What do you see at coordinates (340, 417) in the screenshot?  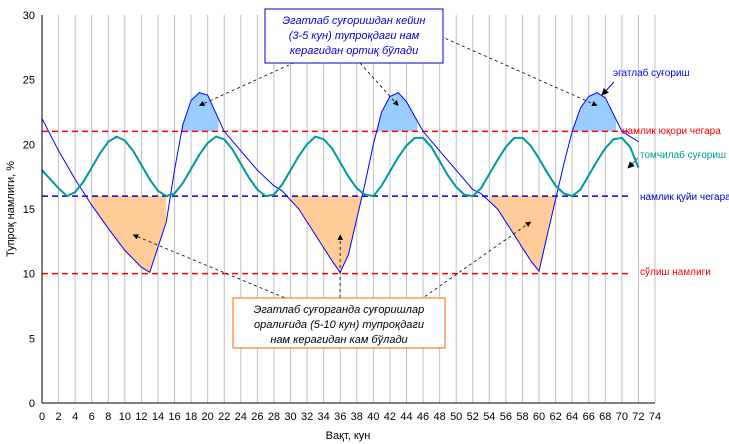 I see `x-tick-label: 36` at bounding box center [340, 417].